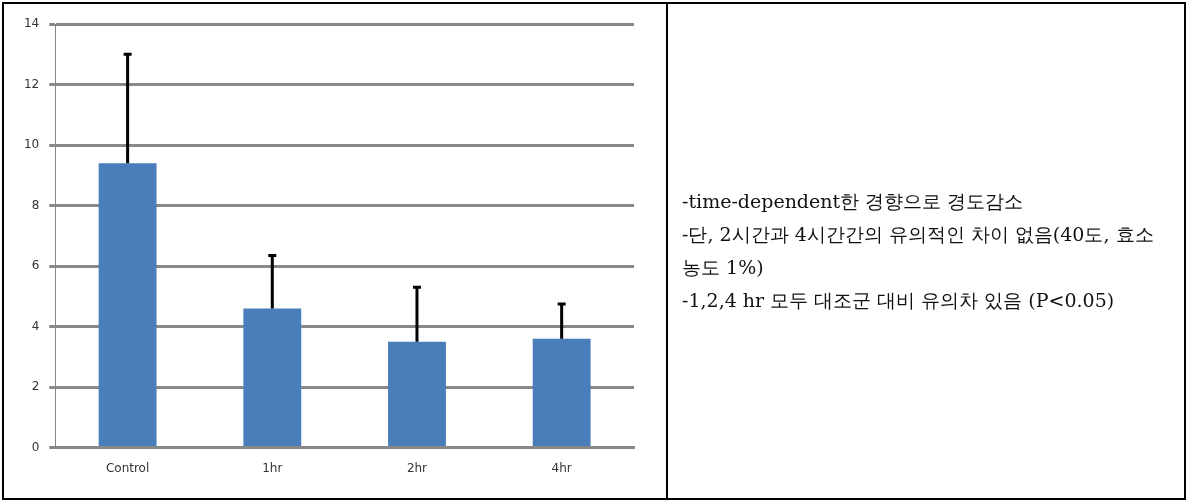 This screenshot has height=502, width=1187. What do you see at coordinates (272, 467) in the screenshot?
I see `x-tick-label: 1hr` at bounding box center [272, 467].